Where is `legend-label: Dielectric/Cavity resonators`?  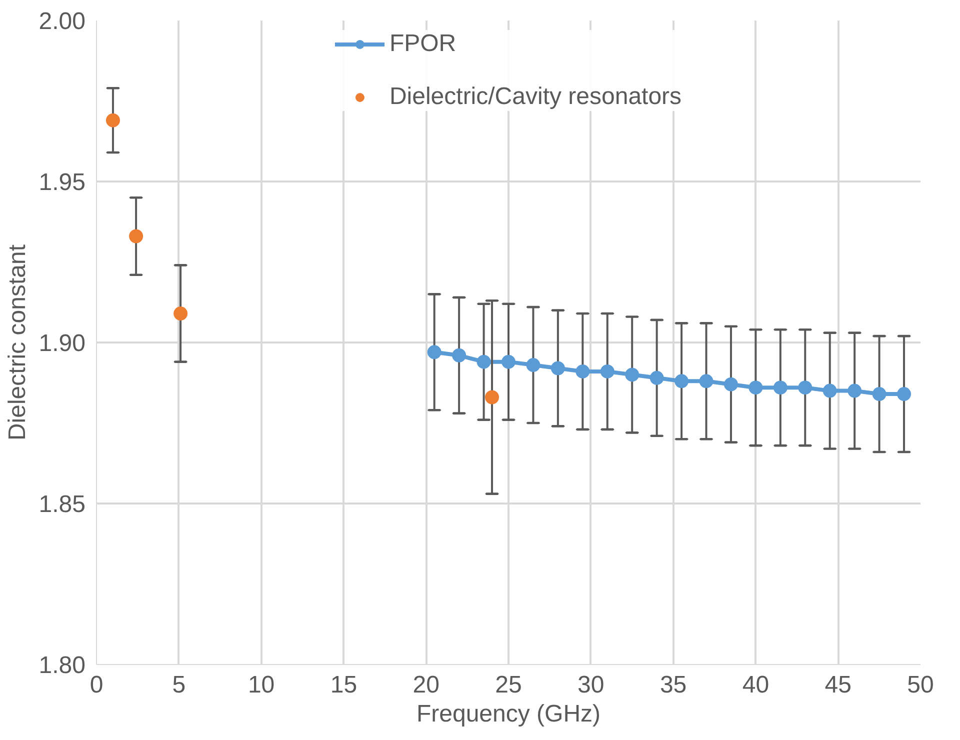
legend-label: Dielectric/Cavity resonators is located at coordinates (535, 97).